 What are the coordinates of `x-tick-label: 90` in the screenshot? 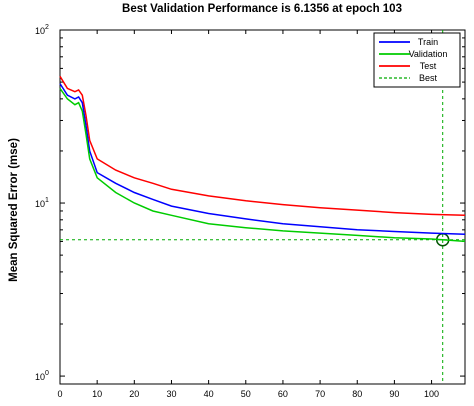 It's located at (394, 394).